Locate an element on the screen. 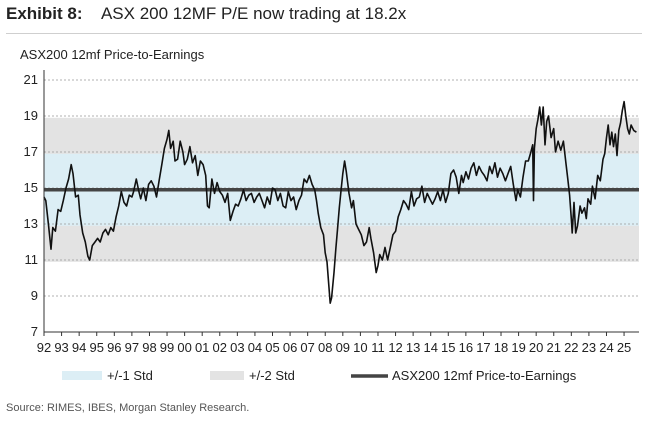  exhibit-label: Exhibit 8: is located at coordinates (44, 13).